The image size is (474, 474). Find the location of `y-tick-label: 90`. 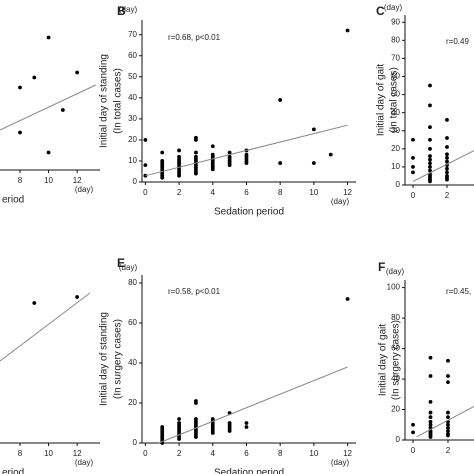

y-tick-label: 90 is located at coordinates (395, 21).